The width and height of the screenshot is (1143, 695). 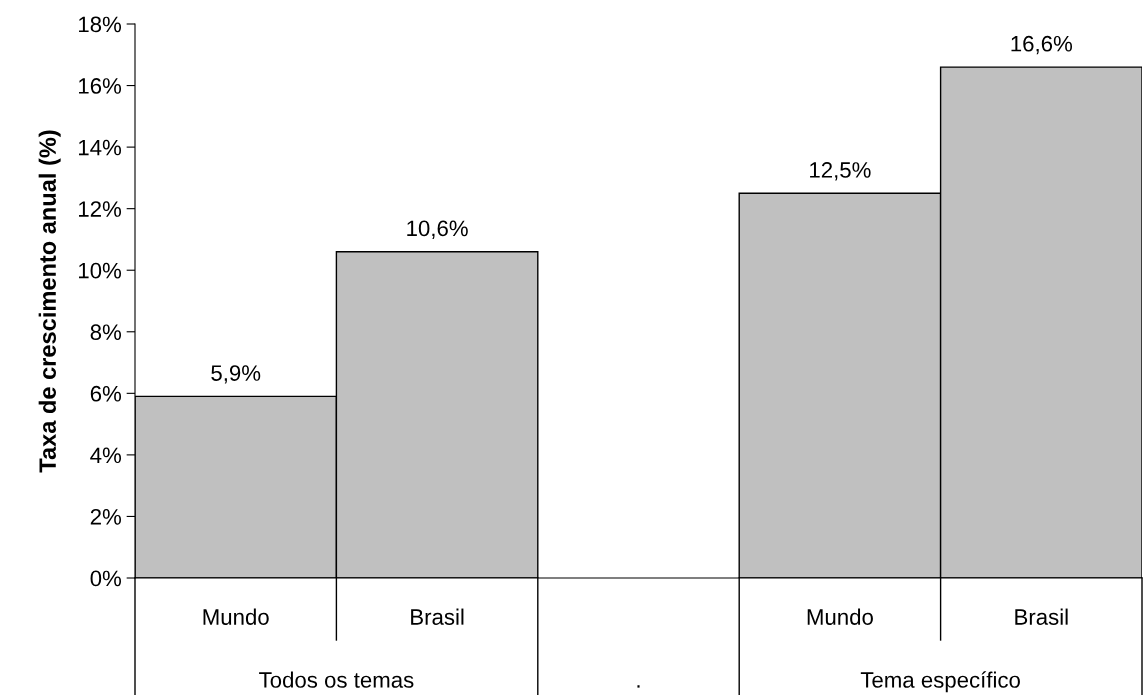 What do you see at coordinates (100, 147) in the screenshot?
I see `y-tick-label: 14%` at bounding box center [100, 147].